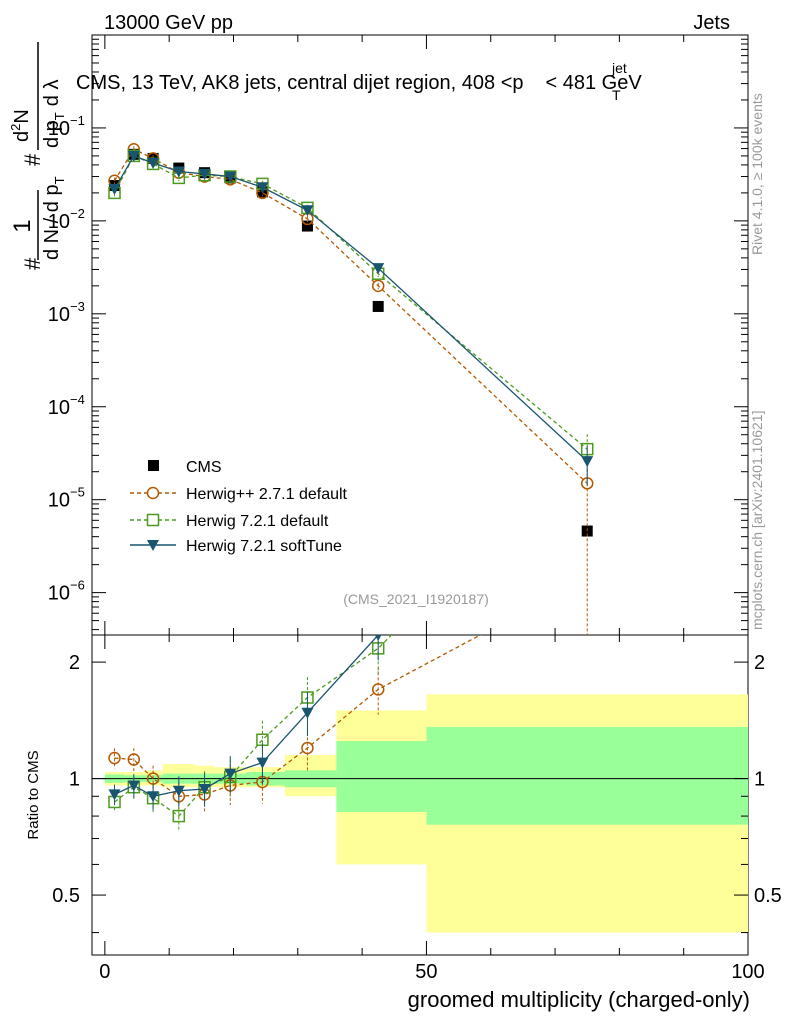  Describe the element at coordinates (416, 599) in the screenshot. I see `analysis-id: (CMS_2021_I1920187)` at that location.